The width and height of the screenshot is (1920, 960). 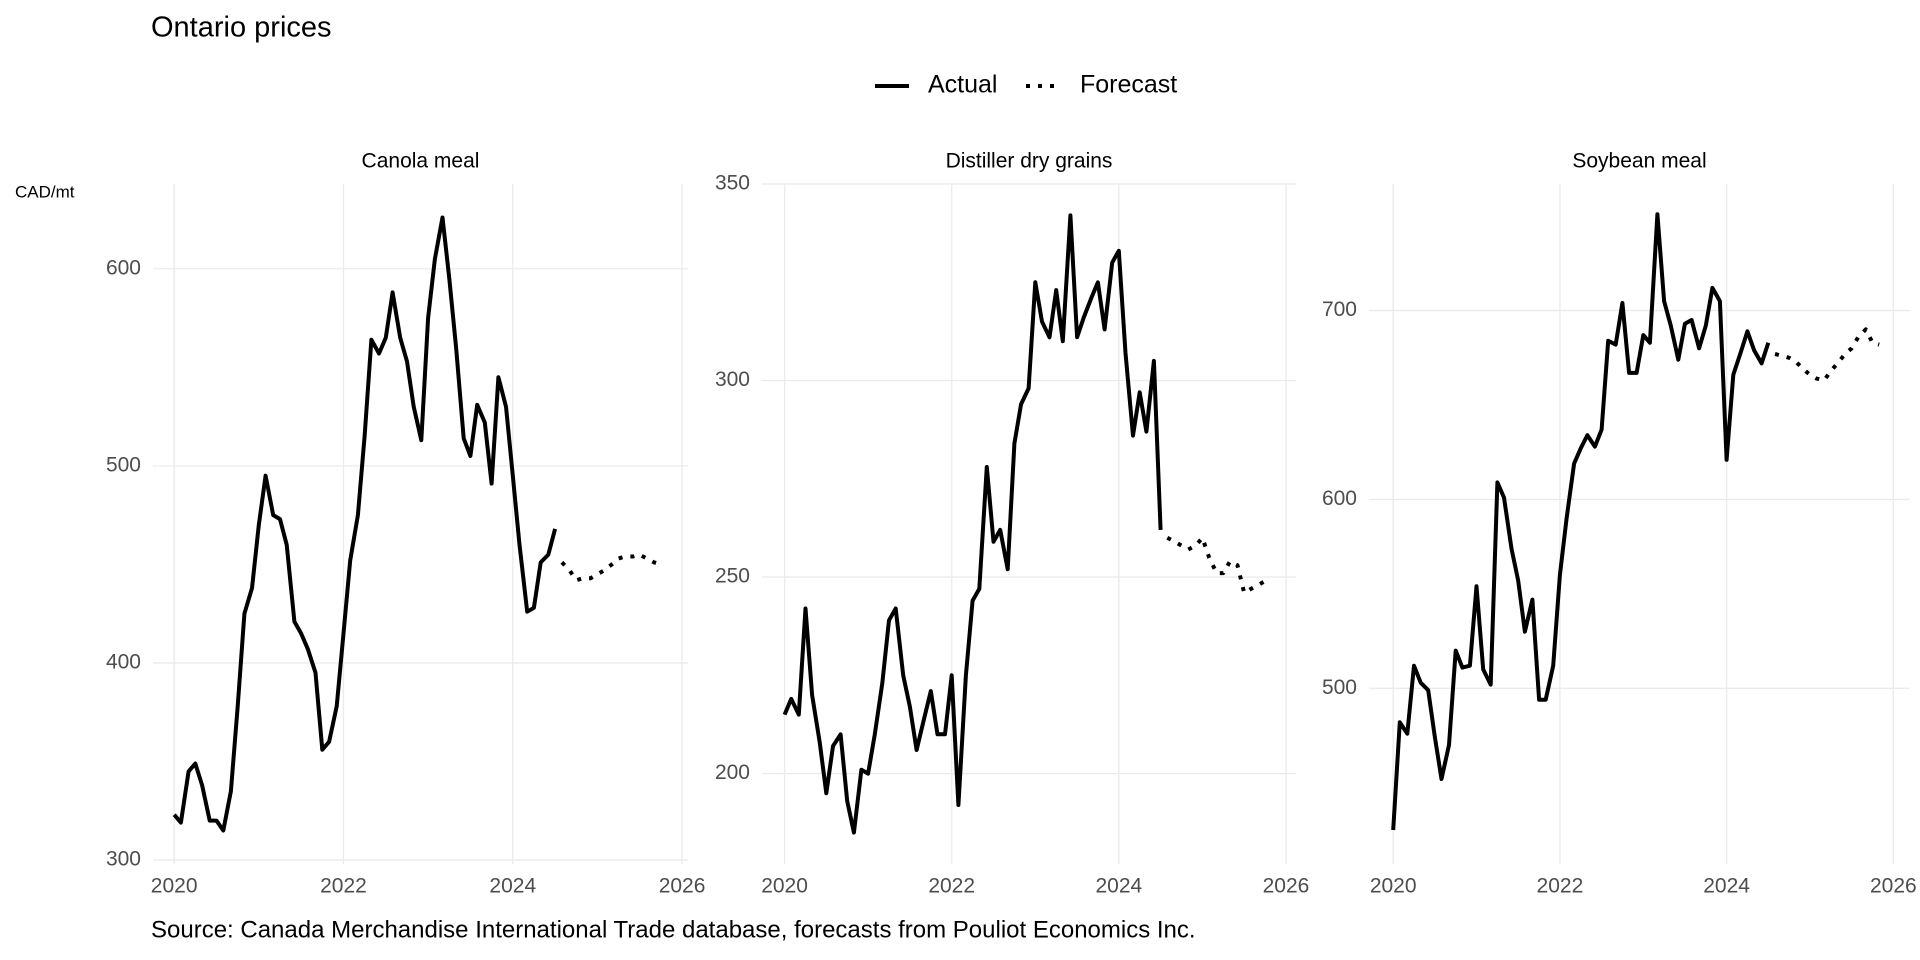 I want to click on y-tick-label: 700, so click(x=1339, y=309).